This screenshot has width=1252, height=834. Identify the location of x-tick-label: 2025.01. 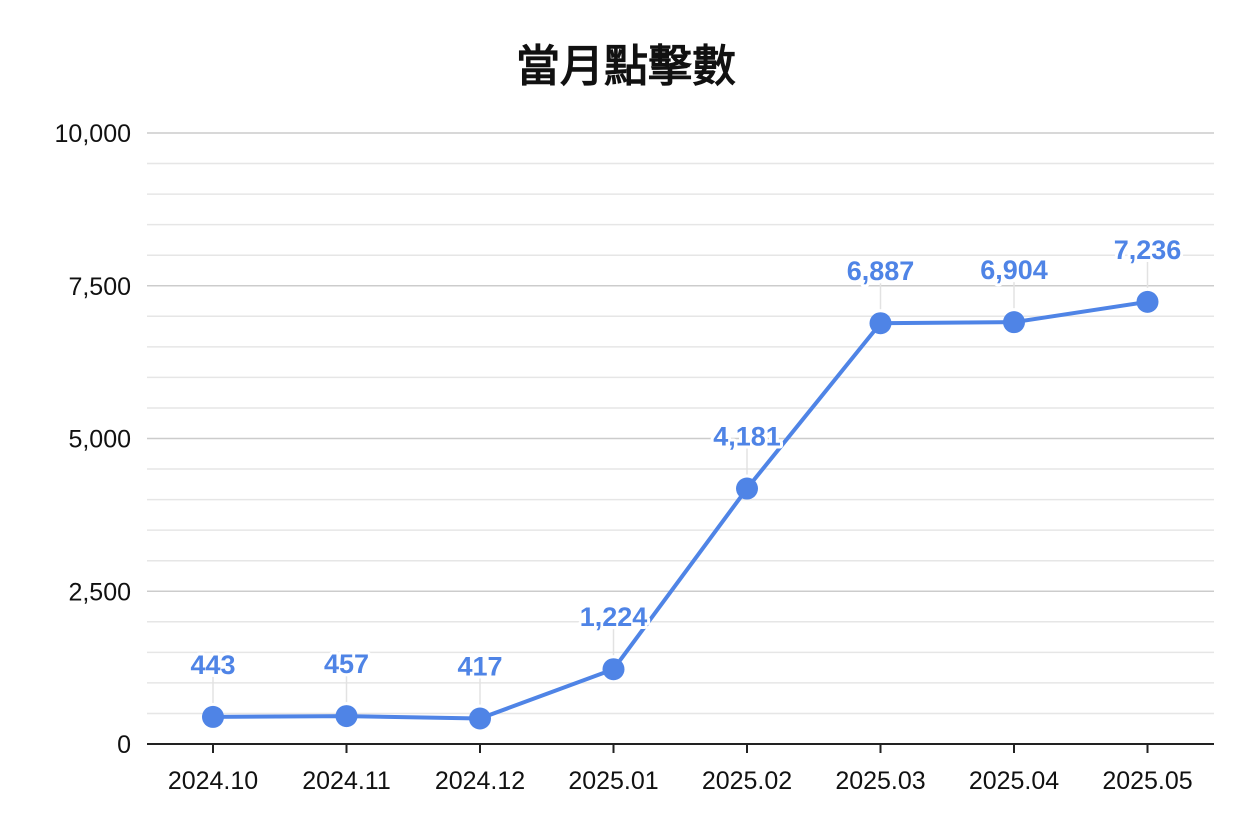
(613, 781).